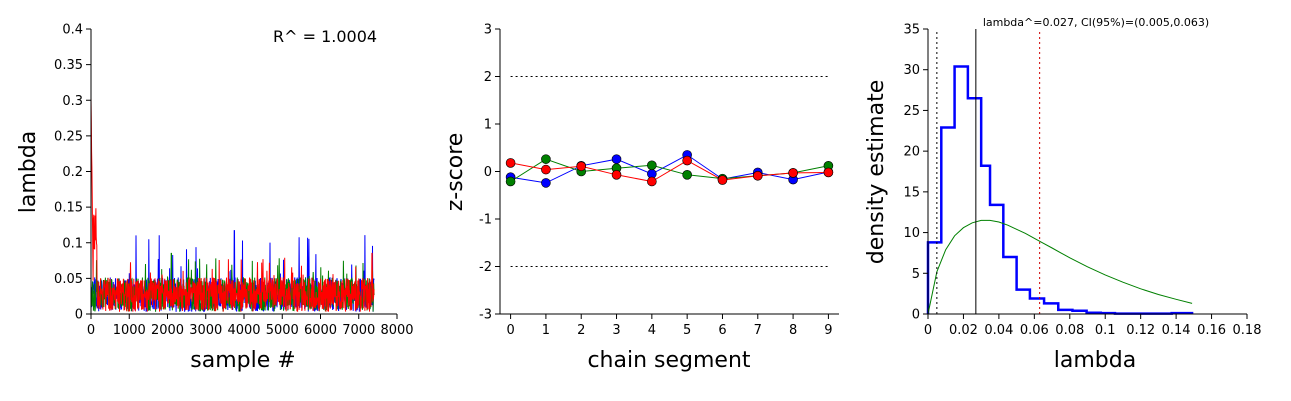 The width and height of the screenshot is (1291, 401). Describe the element at coordinates (963, 330) in the screenshot. I see `x-tick-label: 0.02` at that location.